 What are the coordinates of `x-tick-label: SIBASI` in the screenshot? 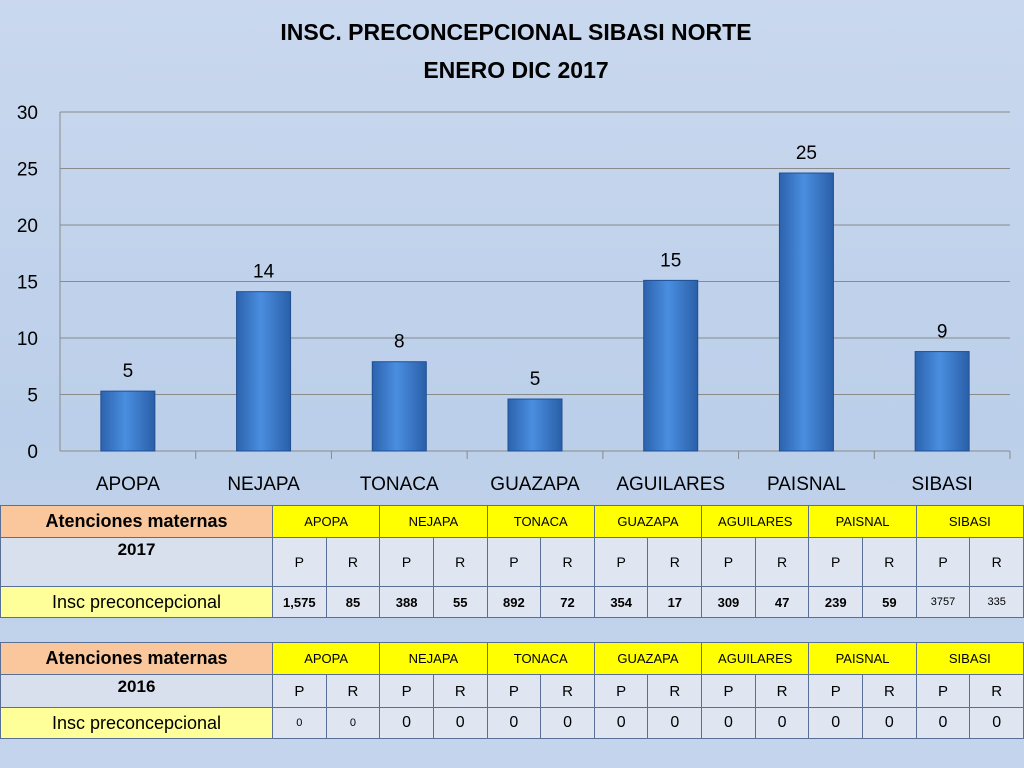 It's located at (942, 484).